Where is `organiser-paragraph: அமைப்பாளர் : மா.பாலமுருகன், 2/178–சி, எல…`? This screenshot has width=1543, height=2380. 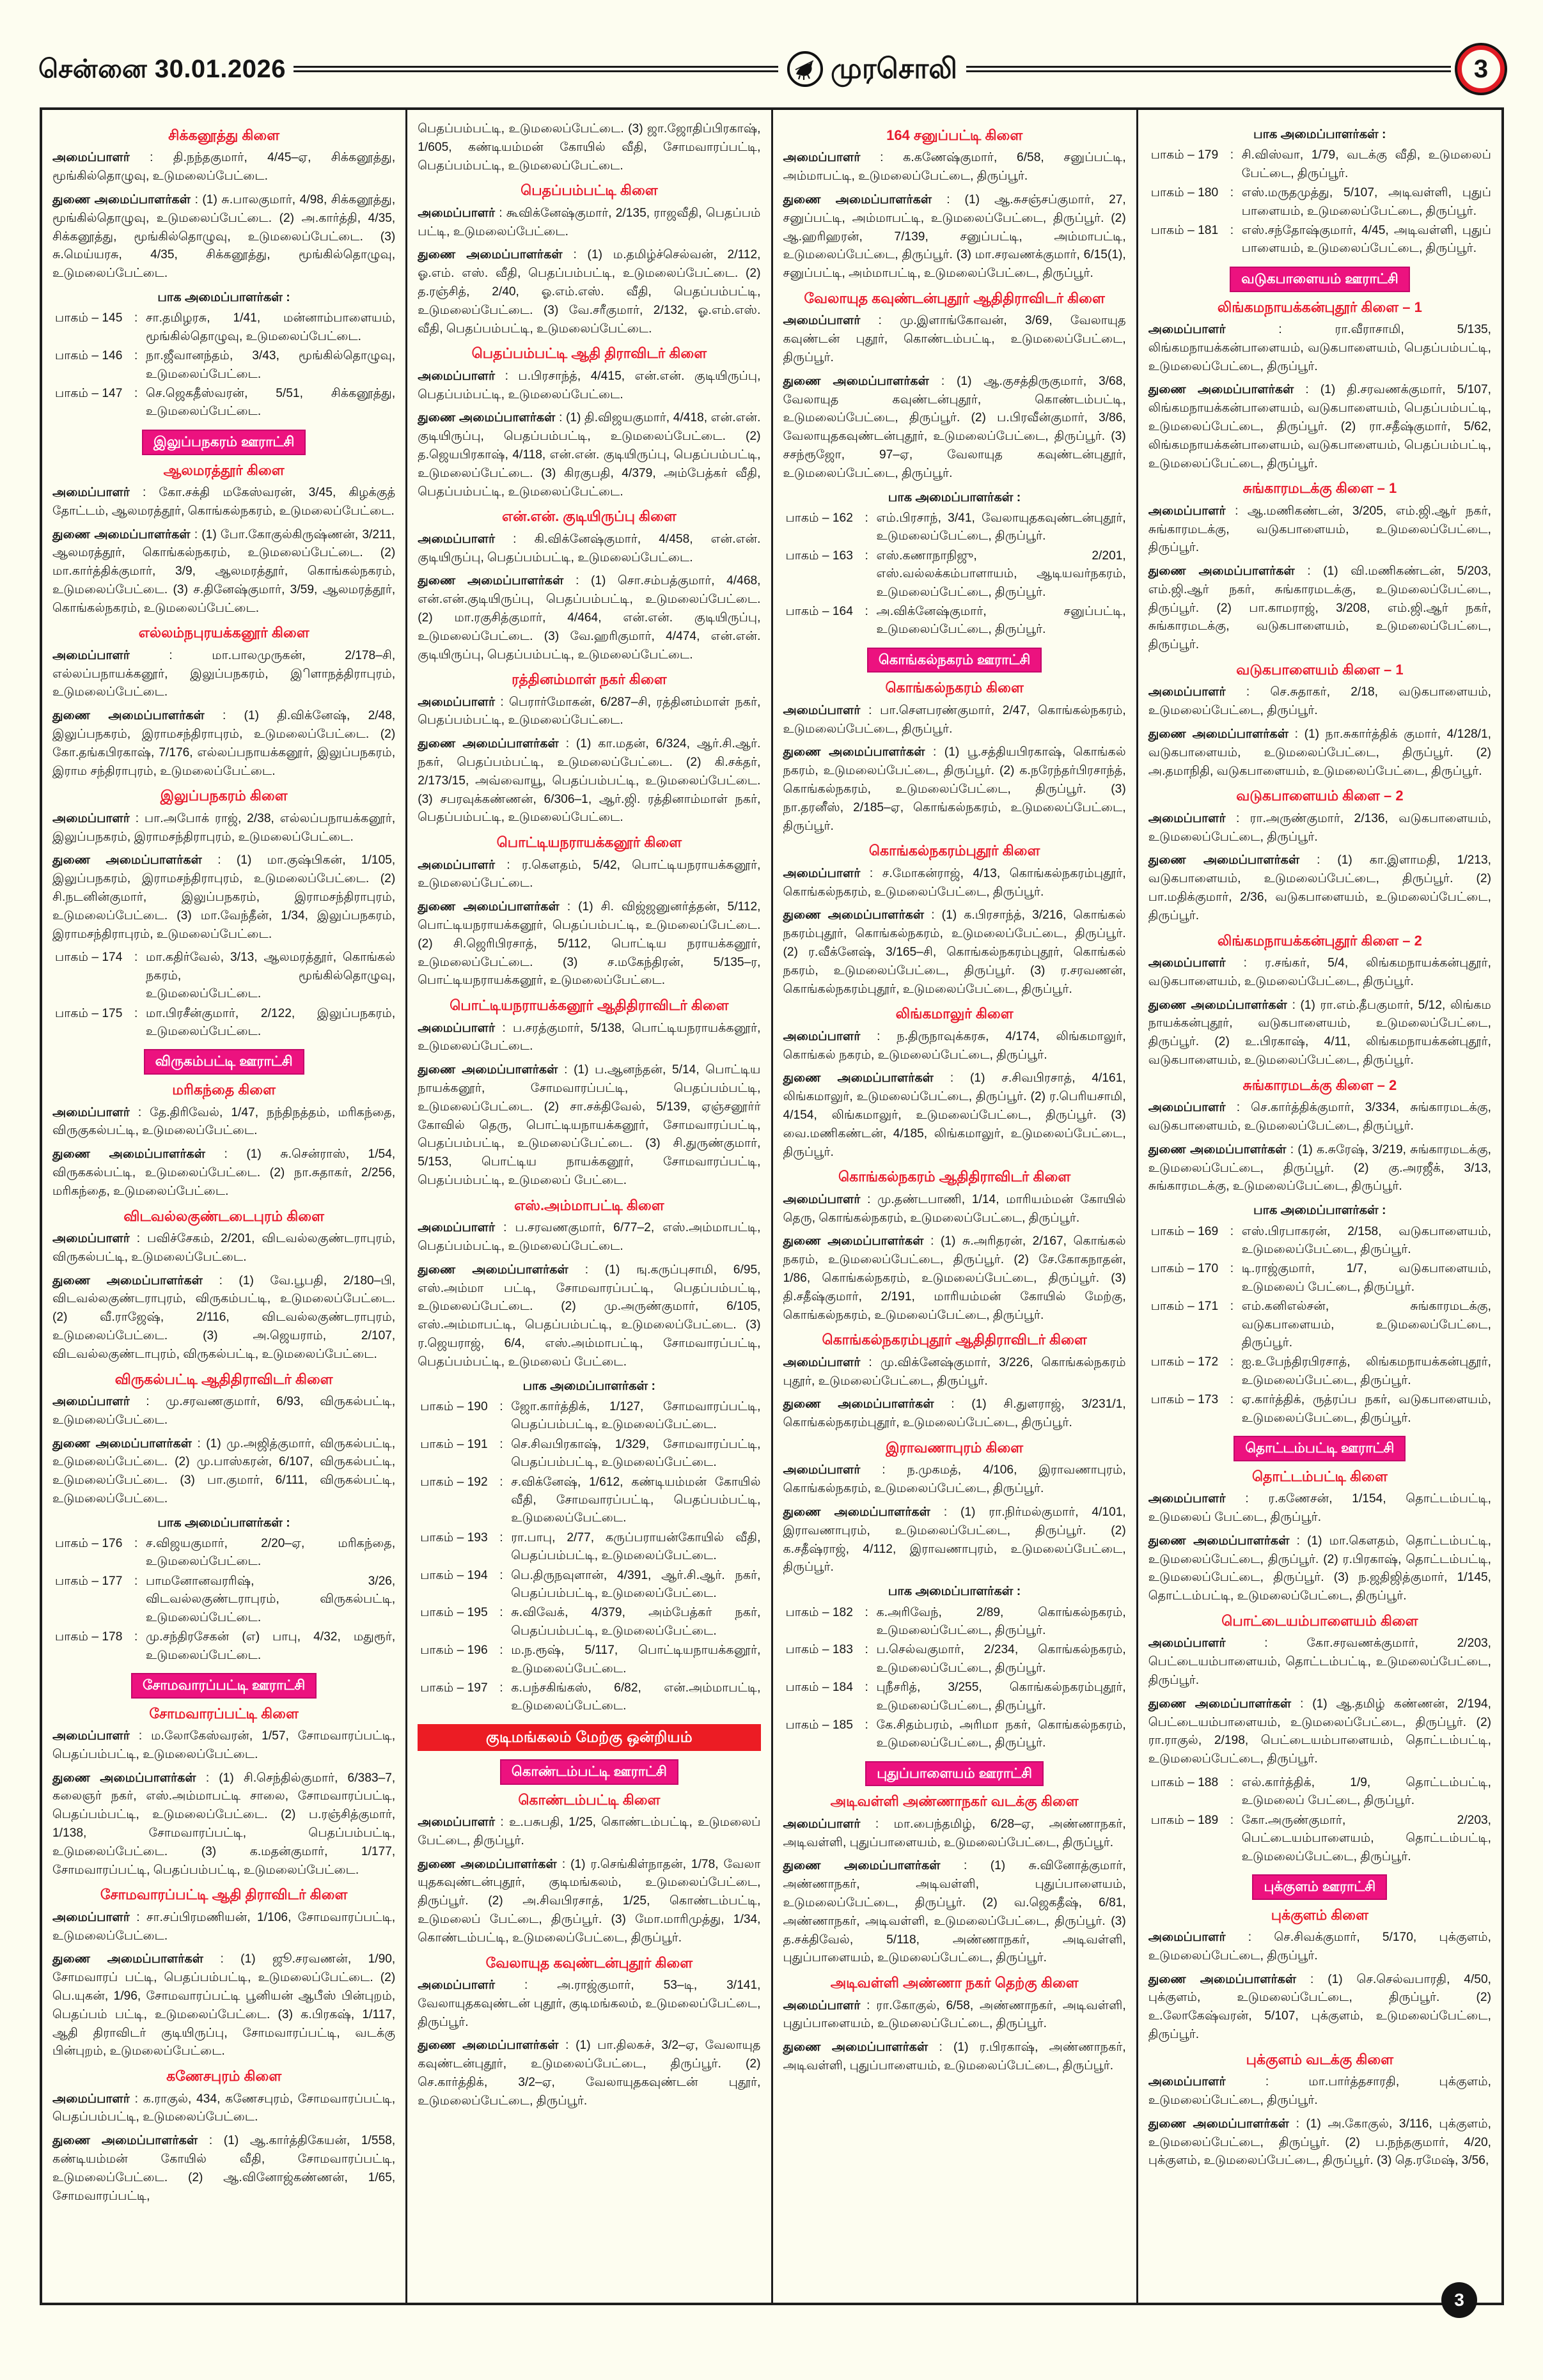
organiser-paragraph: அமைப்பாளர் : மா.பாலமுருகன், 2/178–சி, எல… is located at coordinates (224, 673).